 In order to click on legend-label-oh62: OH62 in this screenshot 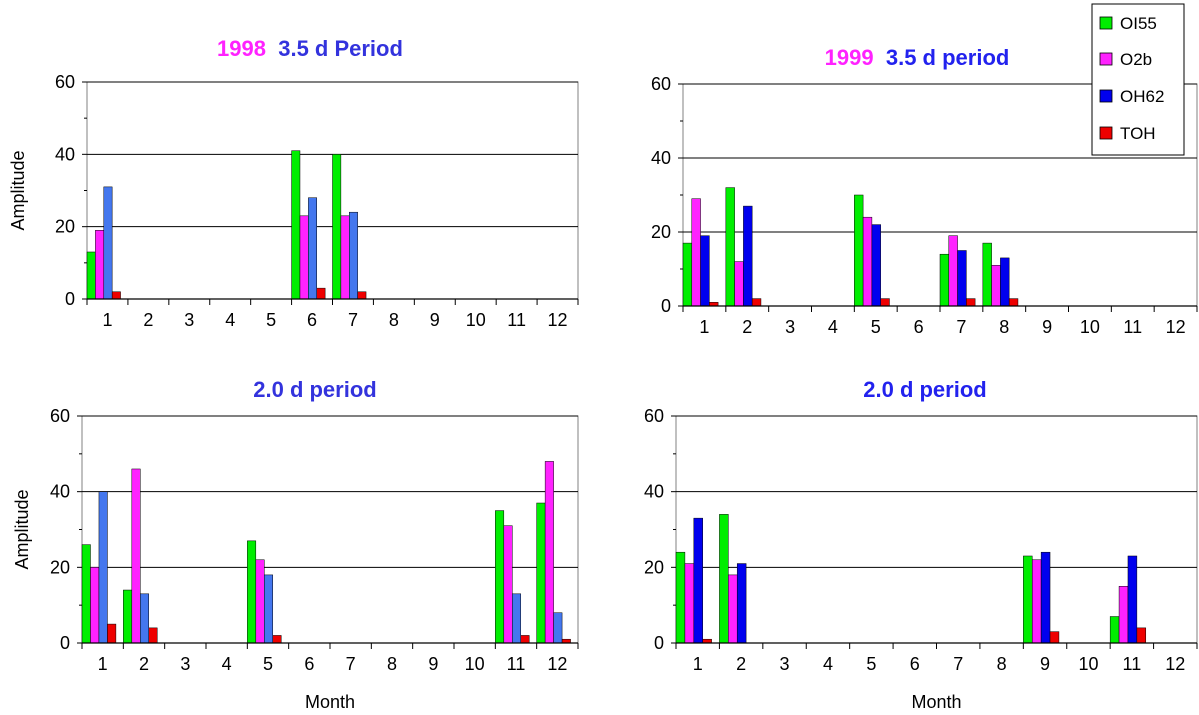, I will do `click(1142, 96)`.